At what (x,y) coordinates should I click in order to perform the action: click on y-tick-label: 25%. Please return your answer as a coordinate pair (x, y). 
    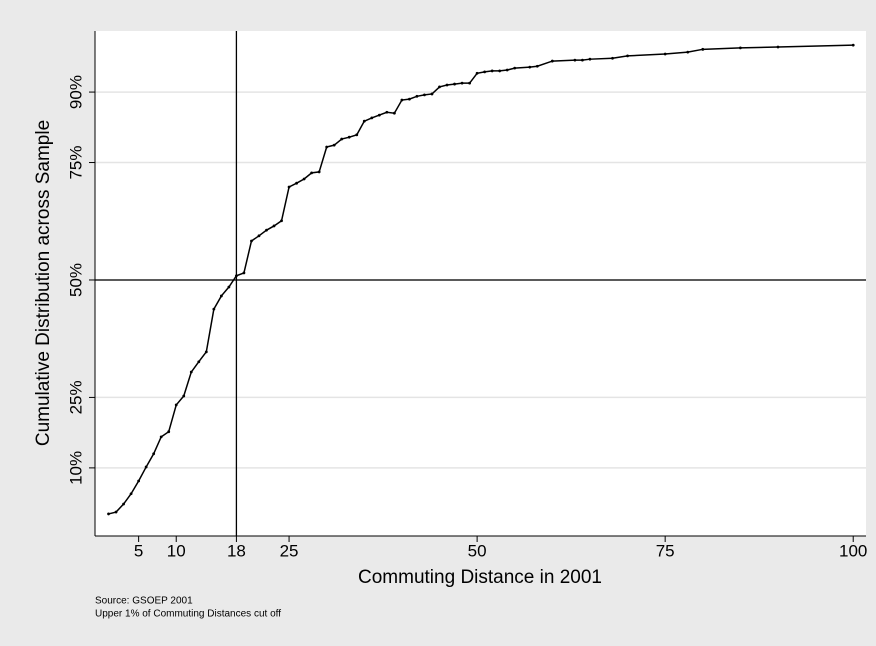
    Looking at the image, I should click on (75, 397).